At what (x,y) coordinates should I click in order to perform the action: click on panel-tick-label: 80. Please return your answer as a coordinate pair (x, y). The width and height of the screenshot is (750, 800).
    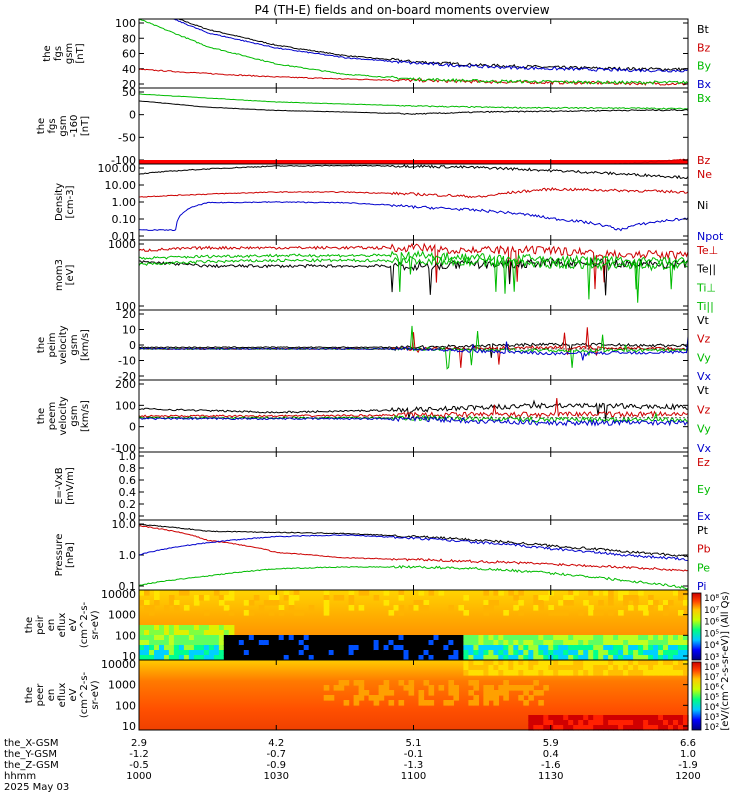
    Looking at the image, I should click on (129, 38).